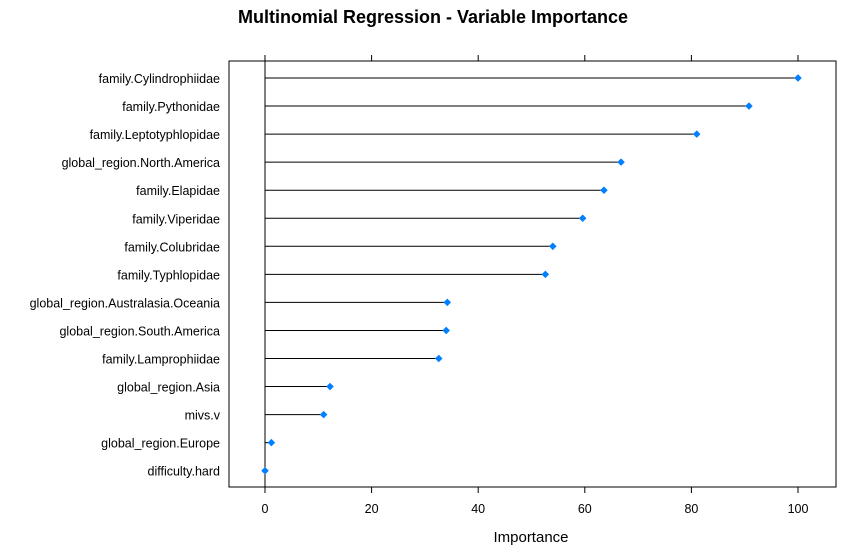 The height and width of the screenshot is (558, 867). Describe the element at coordinates (359, 219) in the screenshot. I see `row-family.Viperidae: family.Viperidae` at that location.